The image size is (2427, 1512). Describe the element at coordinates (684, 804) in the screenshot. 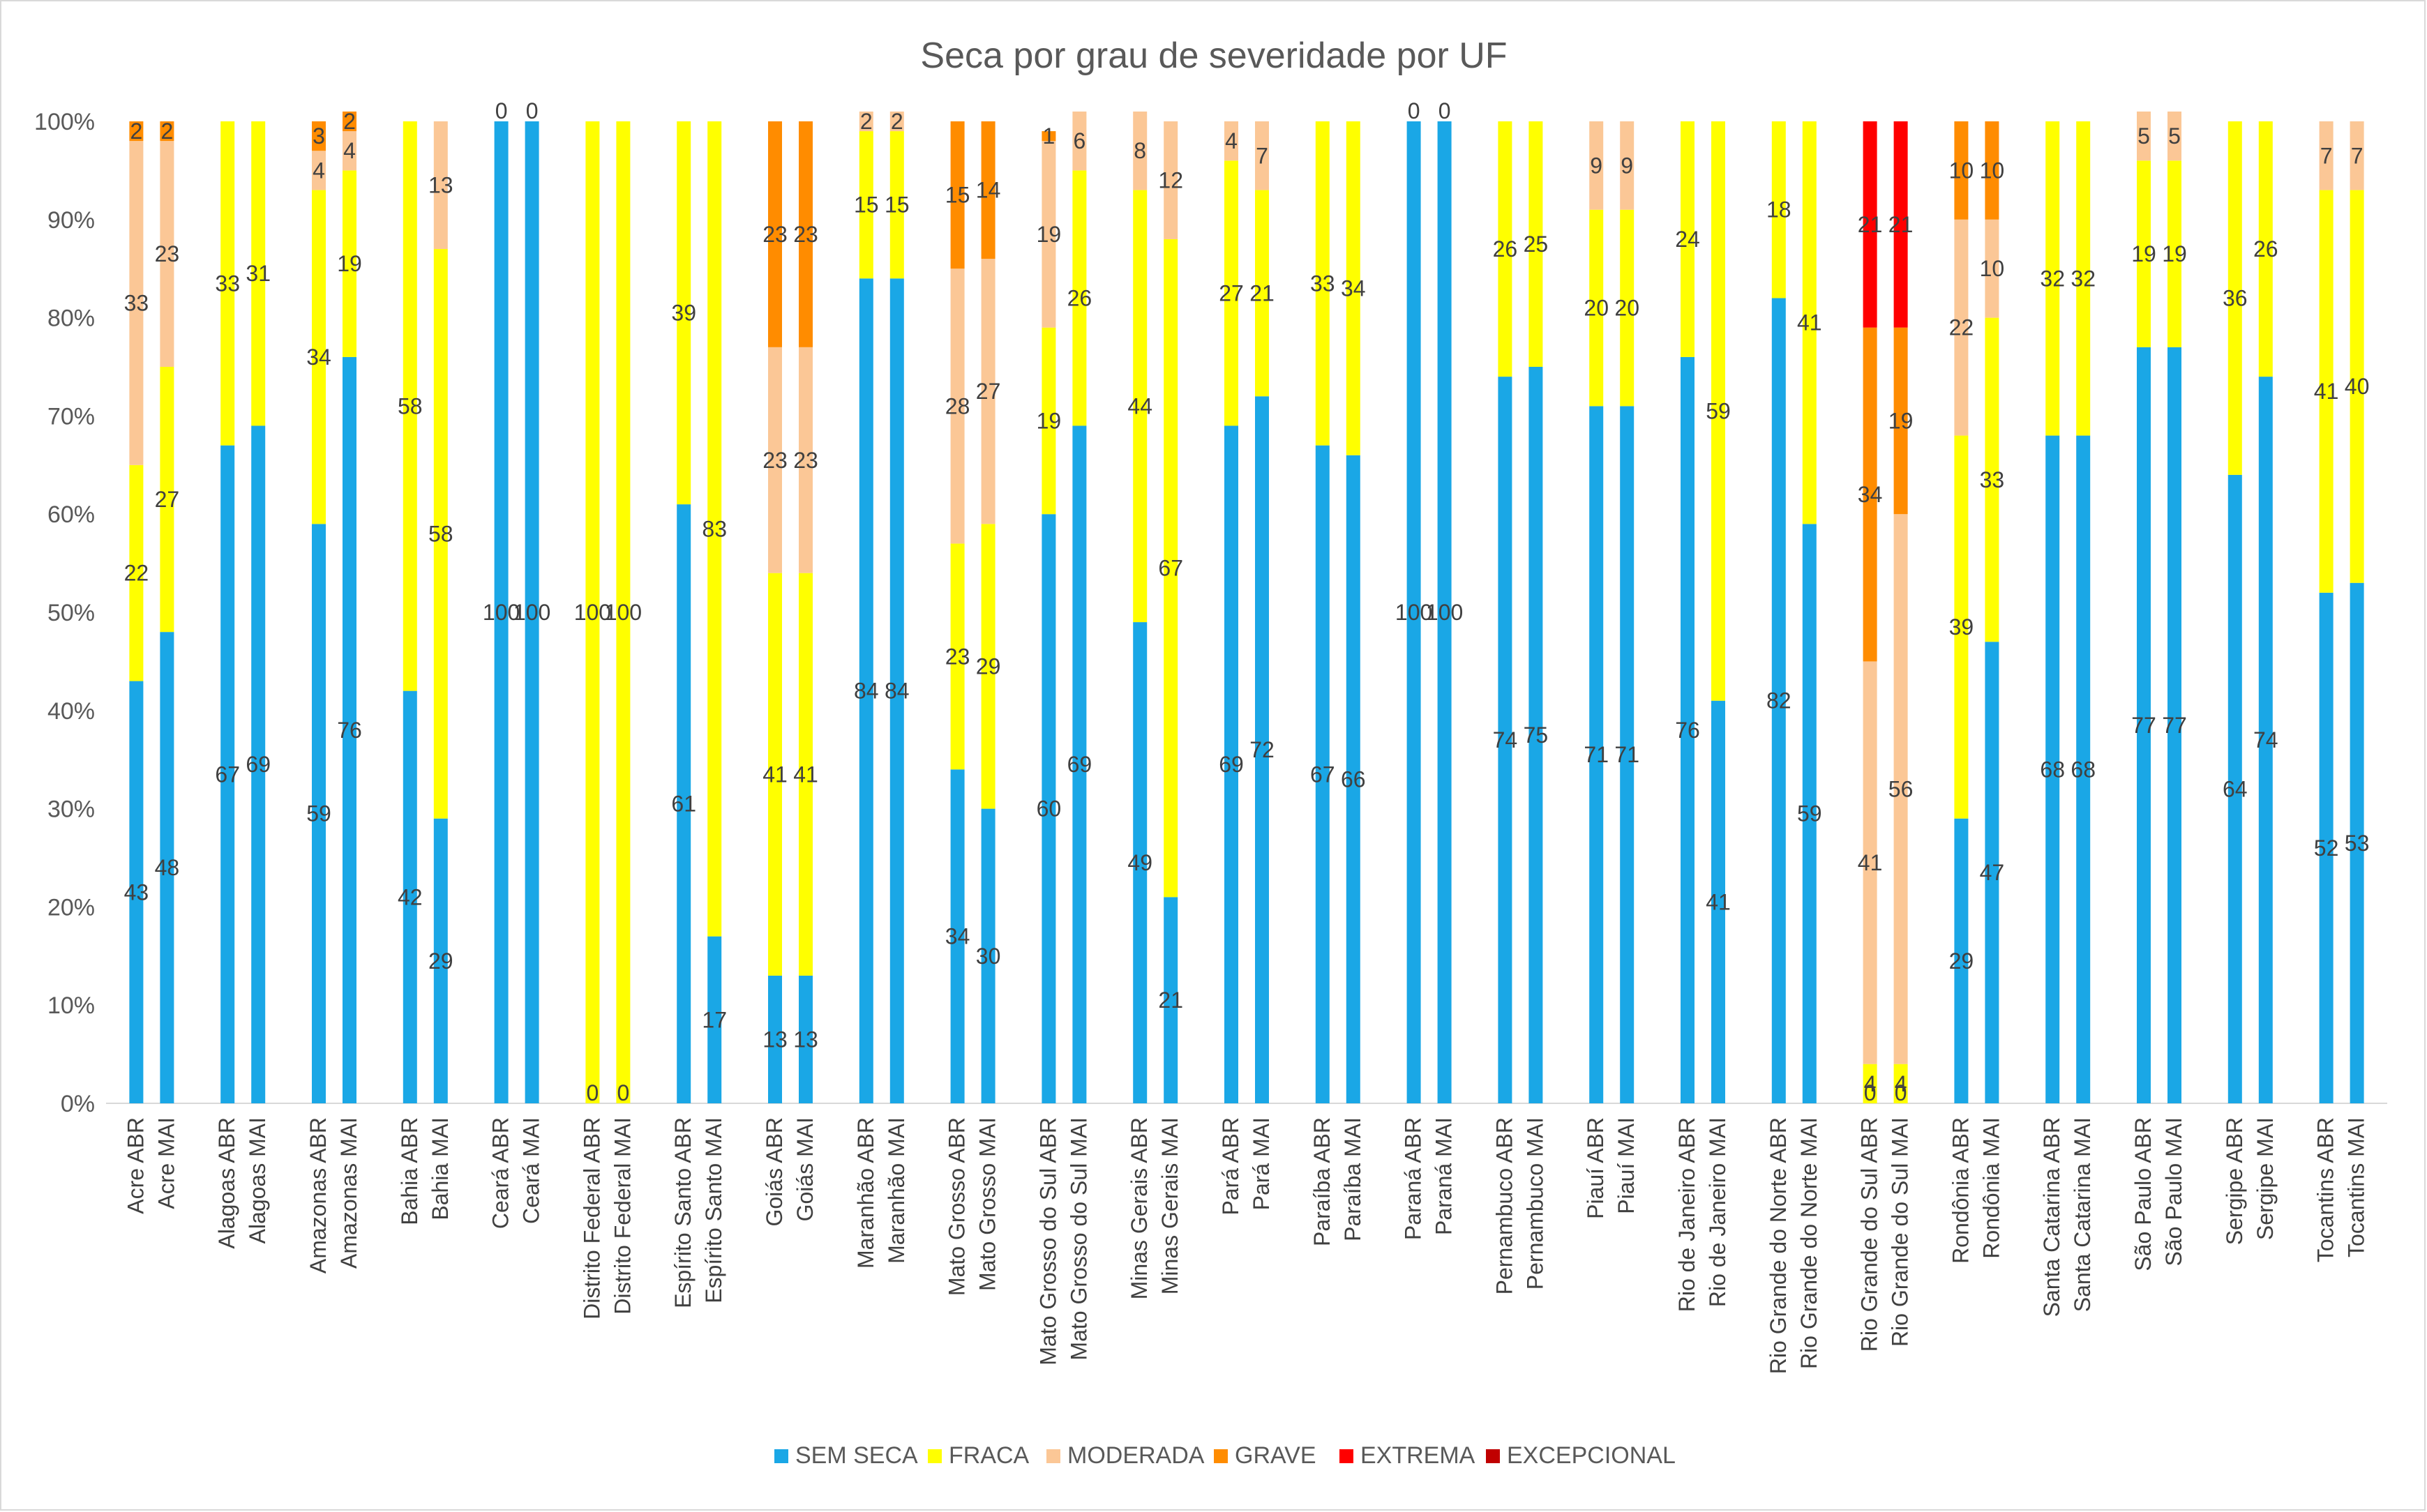

I see `data-label: 61` at that location.